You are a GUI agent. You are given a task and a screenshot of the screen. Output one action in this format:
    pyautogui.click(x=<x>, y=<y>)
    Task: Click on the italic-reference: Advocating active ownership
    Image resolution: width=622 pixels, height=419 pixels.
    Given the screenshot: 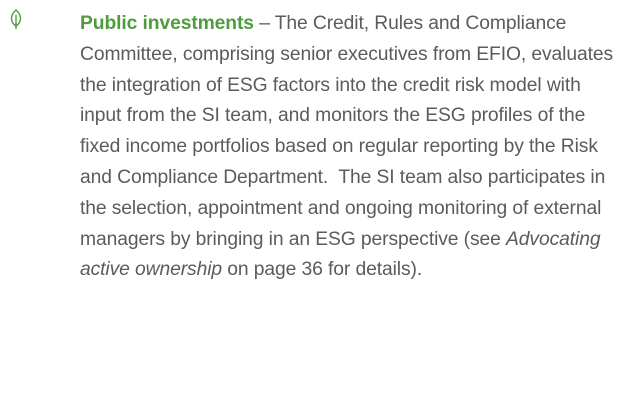 What is the action you would take?
    pyautogui.click(x=343, y=254)
    